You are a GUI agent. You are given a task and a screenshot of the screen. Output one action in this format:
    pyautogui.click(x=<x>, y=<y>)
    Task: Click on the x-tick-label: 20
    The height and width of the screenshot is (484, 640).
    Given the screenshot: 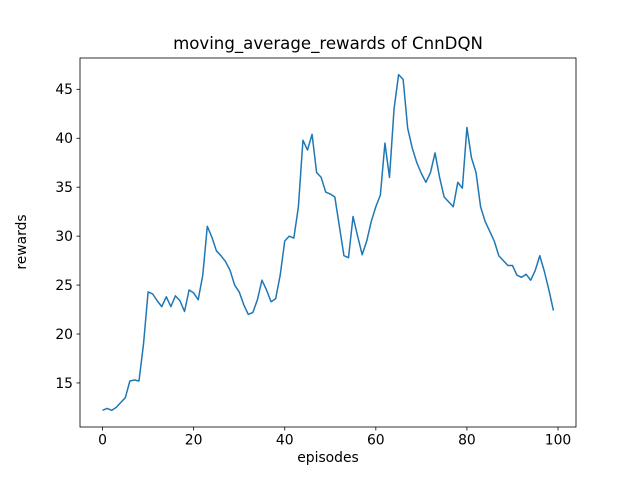 What is the action you would take?
    pyautogui.click(x=194, y=441)
    